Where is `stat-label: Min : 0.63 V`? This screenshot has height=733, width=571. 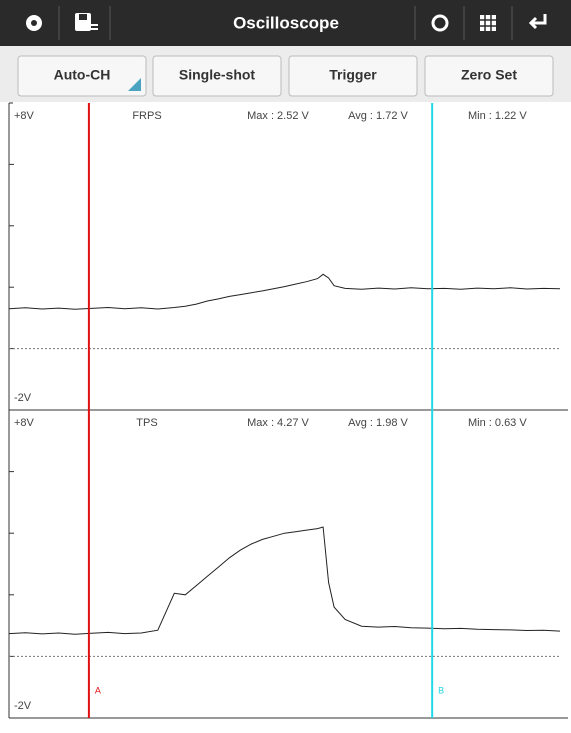 stat-label: Min : 0.63 V is located at coordinates (497, 423).